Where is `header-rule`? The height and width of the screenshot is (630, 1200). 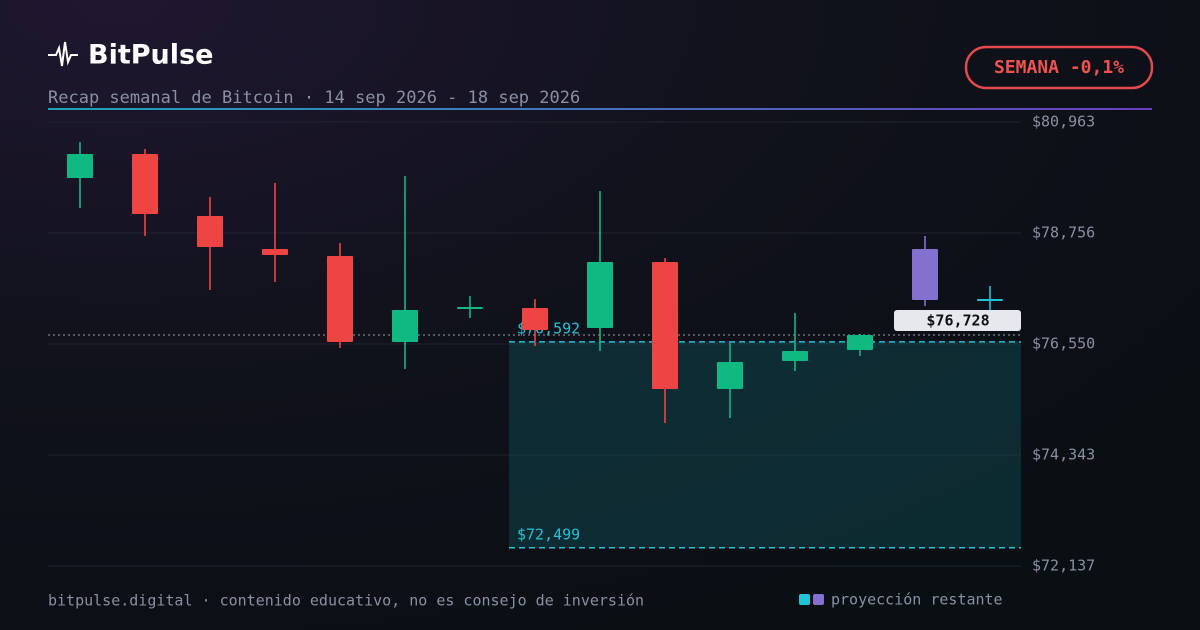
header-rule is located at coordinates (600, 109).